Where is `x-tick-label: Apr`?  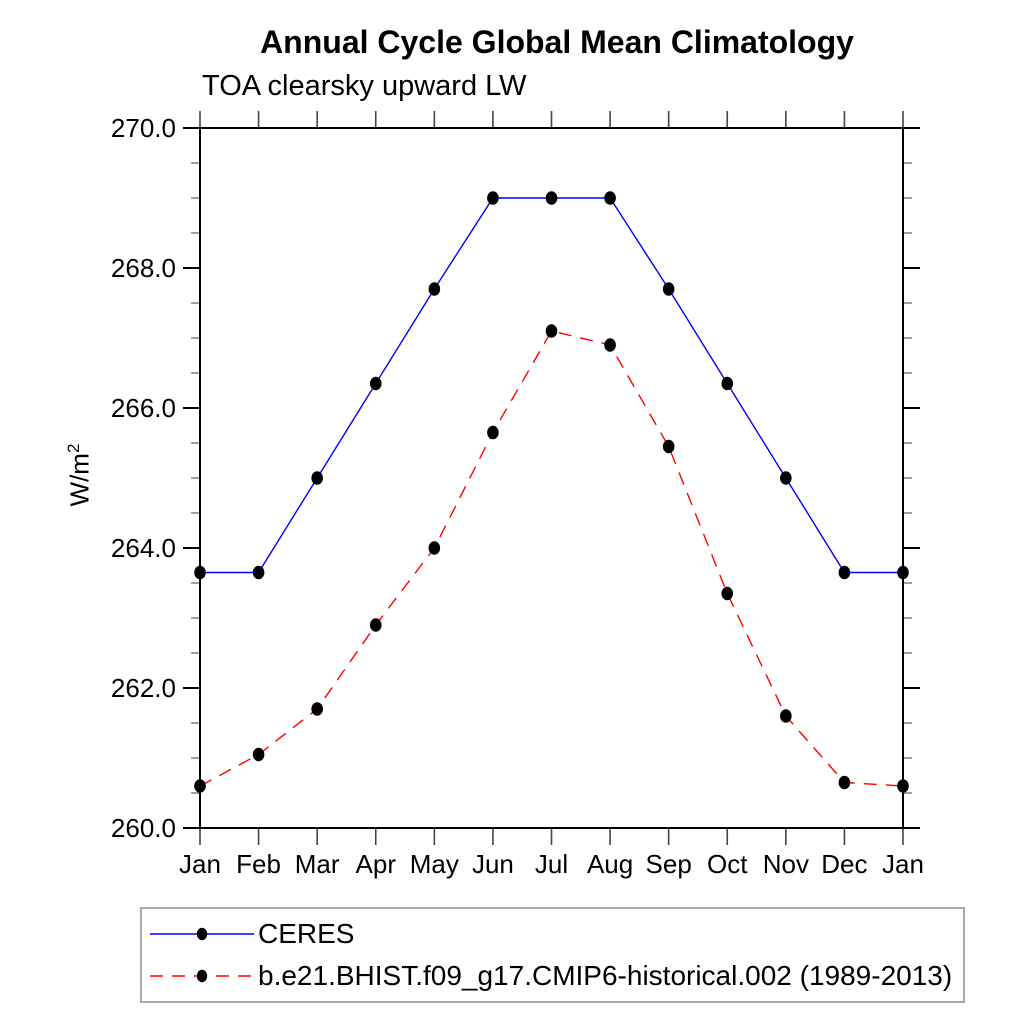
x-tick-label: Apr is located at coordinates (376, 864).